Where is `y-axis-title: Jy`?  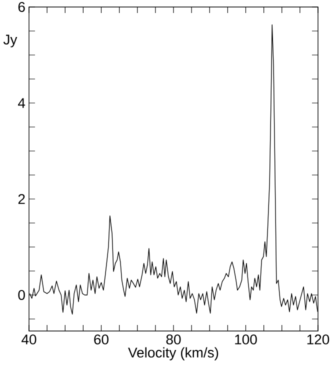 y-axis-title: Jy is located at coordinates (10, 41).